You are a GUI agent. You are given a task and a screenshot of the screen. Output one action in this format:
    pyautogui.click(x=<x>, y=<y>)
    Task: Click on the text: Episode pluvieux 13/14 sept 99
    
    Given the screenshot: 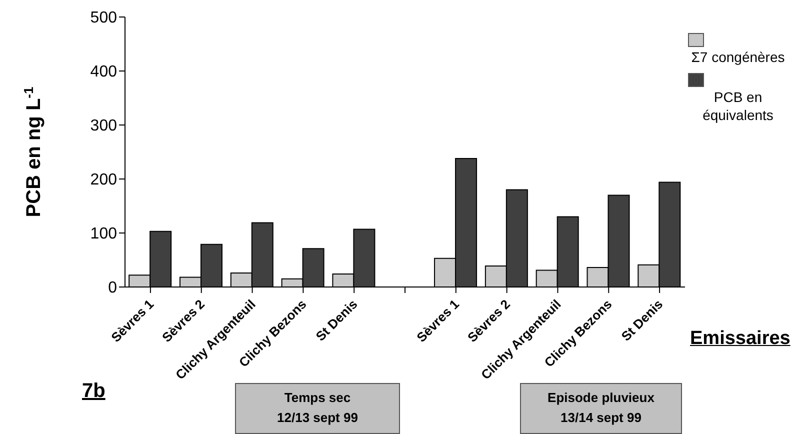 What is the action you would take?
    pyautogui.click(x=601, y=408)
    